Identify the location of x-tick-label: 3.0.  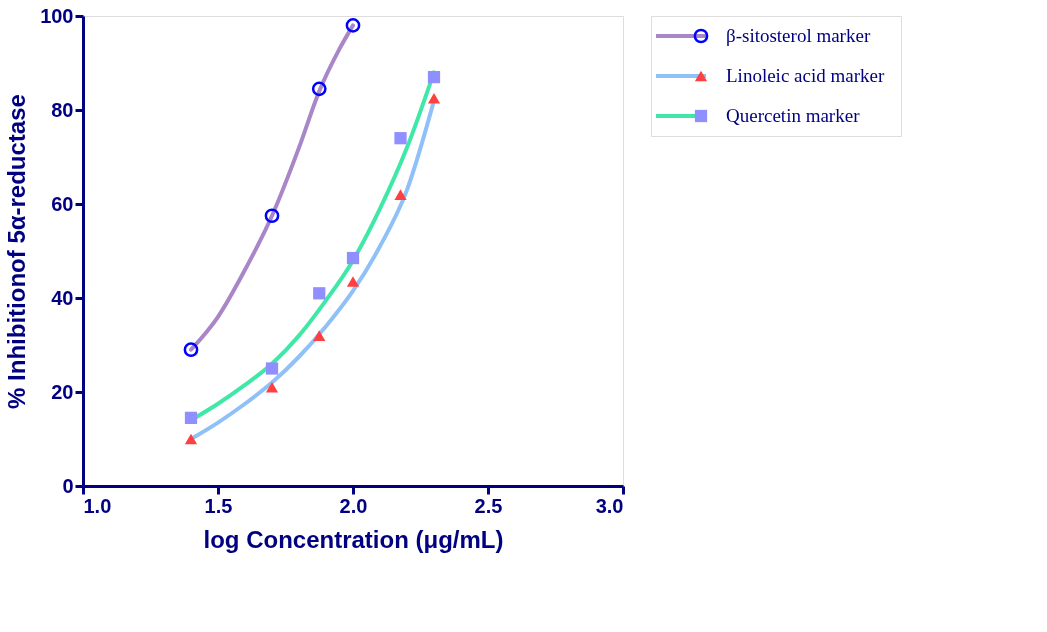
(609, 505).